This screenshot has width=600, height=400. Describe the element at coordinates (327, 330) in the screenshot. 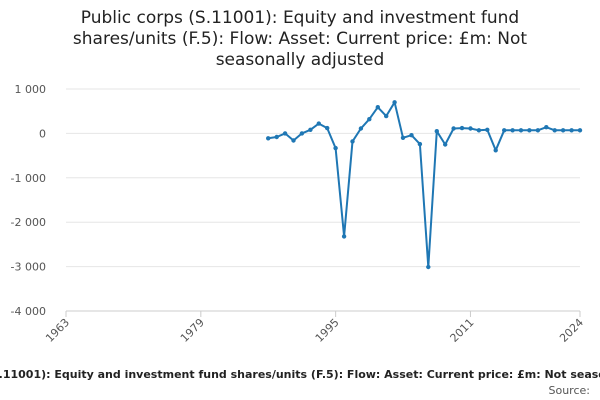

I see `x-tick-label: 1995` at that location.